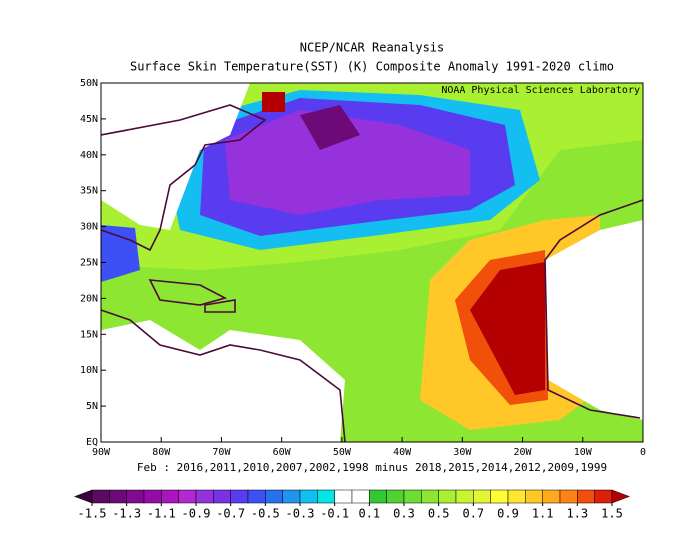 This screenshot has width=700, height=542. I want to click on colorbar-label: 1.1, so click(543, 514).